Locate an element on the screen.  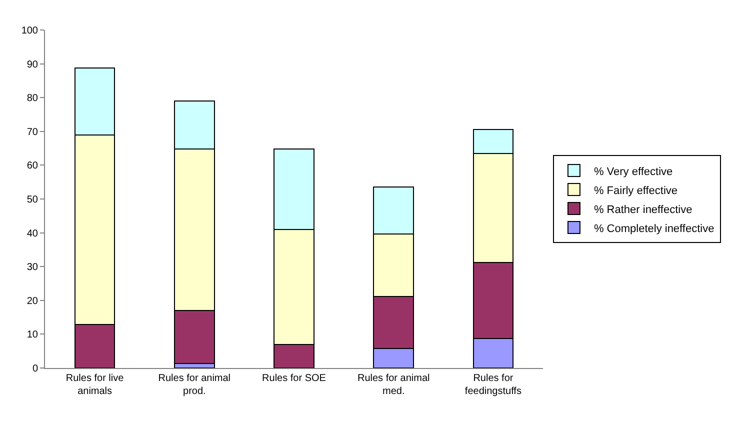
y-tick-label: 60 is located at coordinates (32, 166).